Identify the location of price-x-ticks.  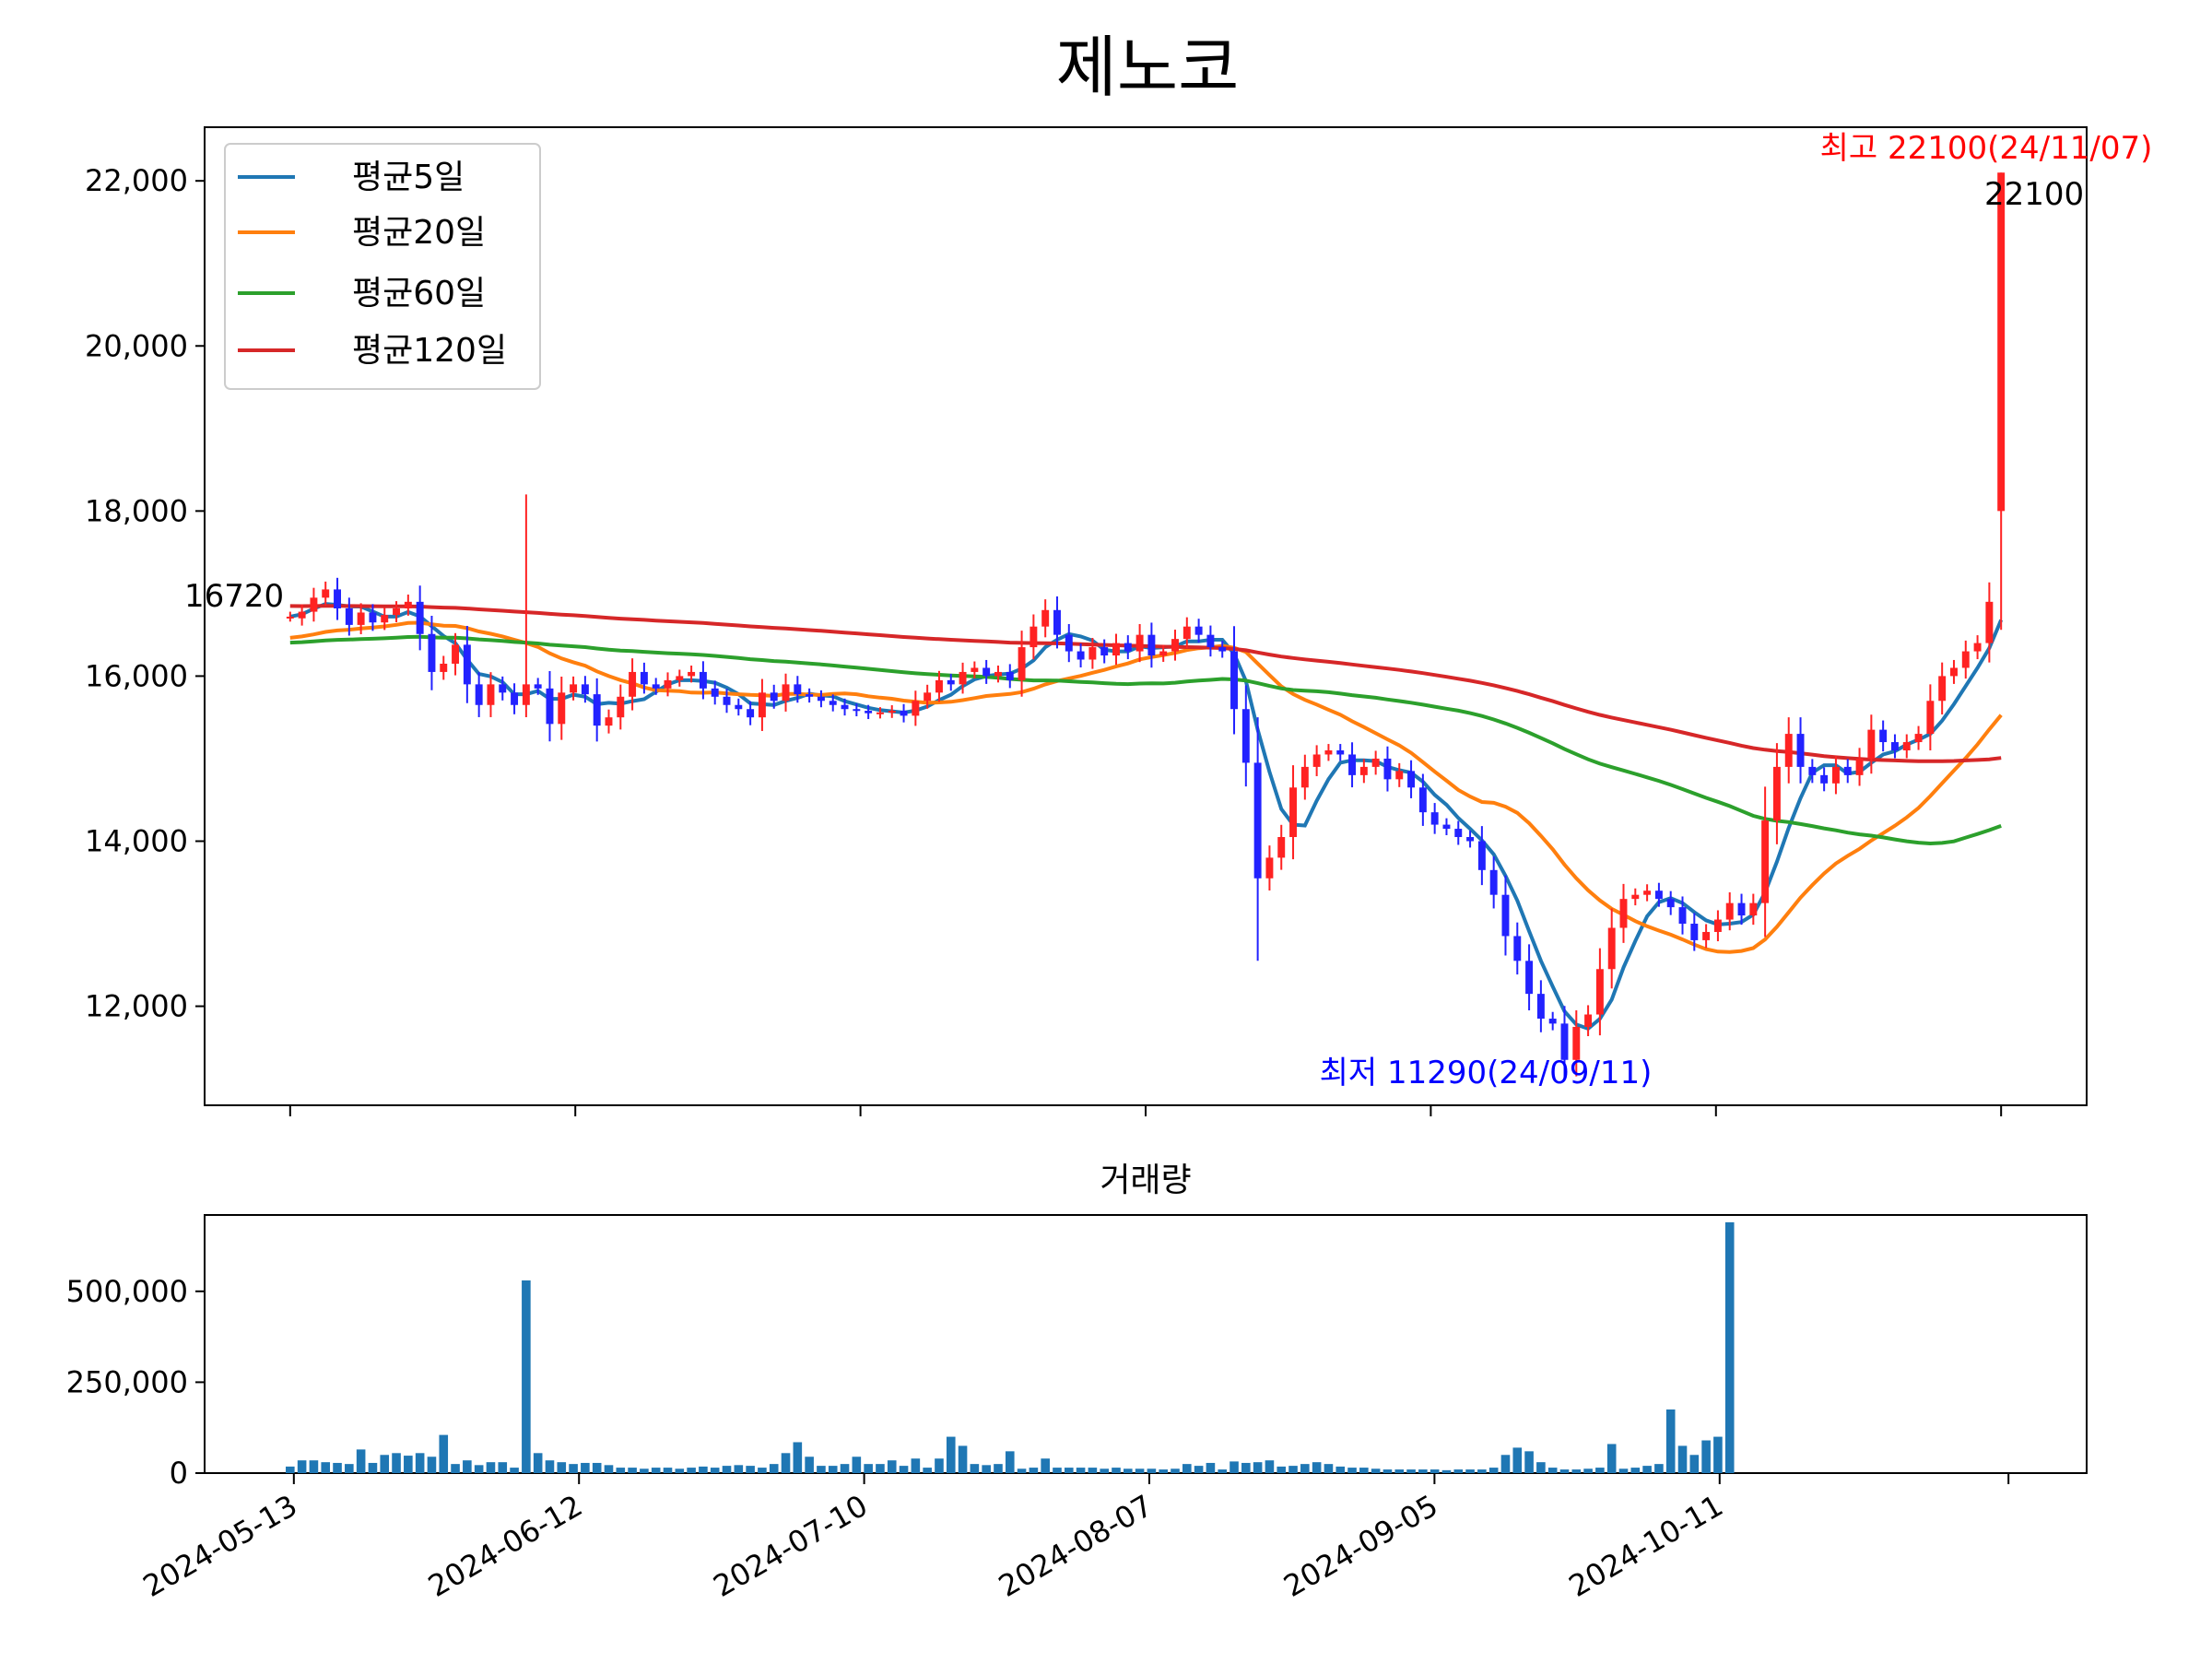
(1145, 1110).